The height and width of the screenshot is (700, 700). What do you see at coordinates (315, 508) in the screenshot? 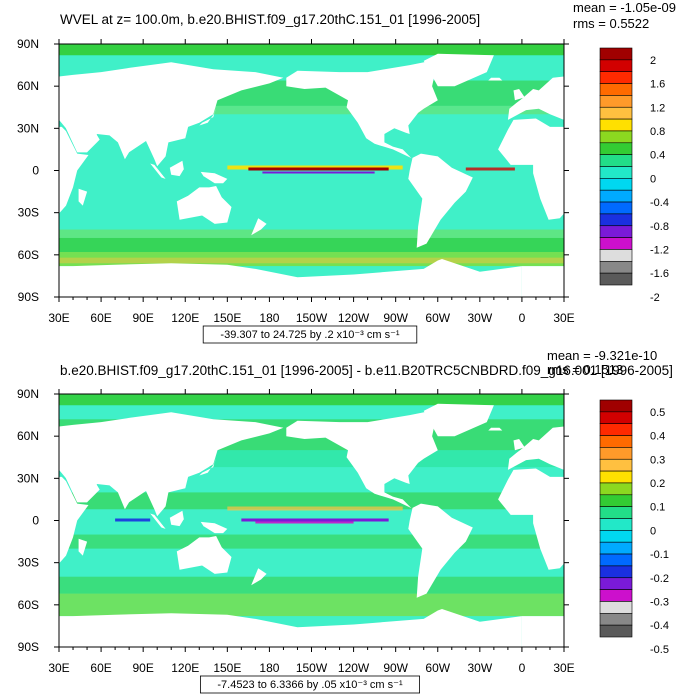
I see `equatorial-band-north` at bounding box center [315, 508].